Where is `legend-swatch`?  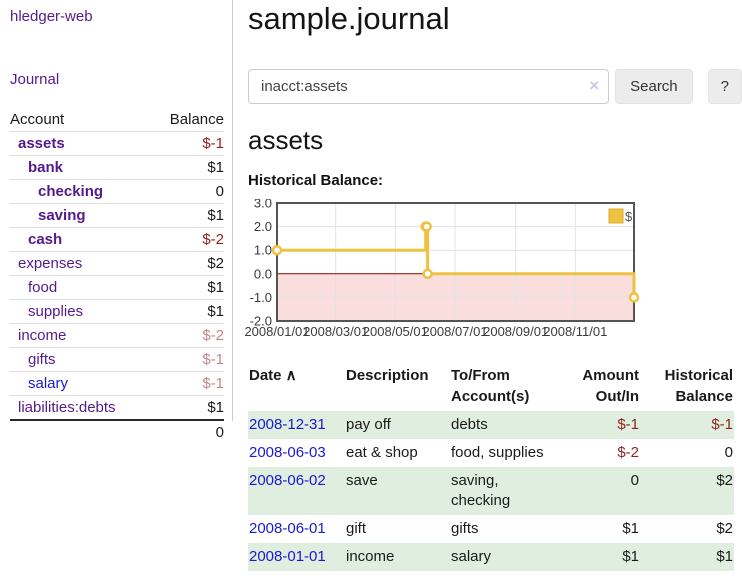 legend-swatch is located at coordinates (616, 216).